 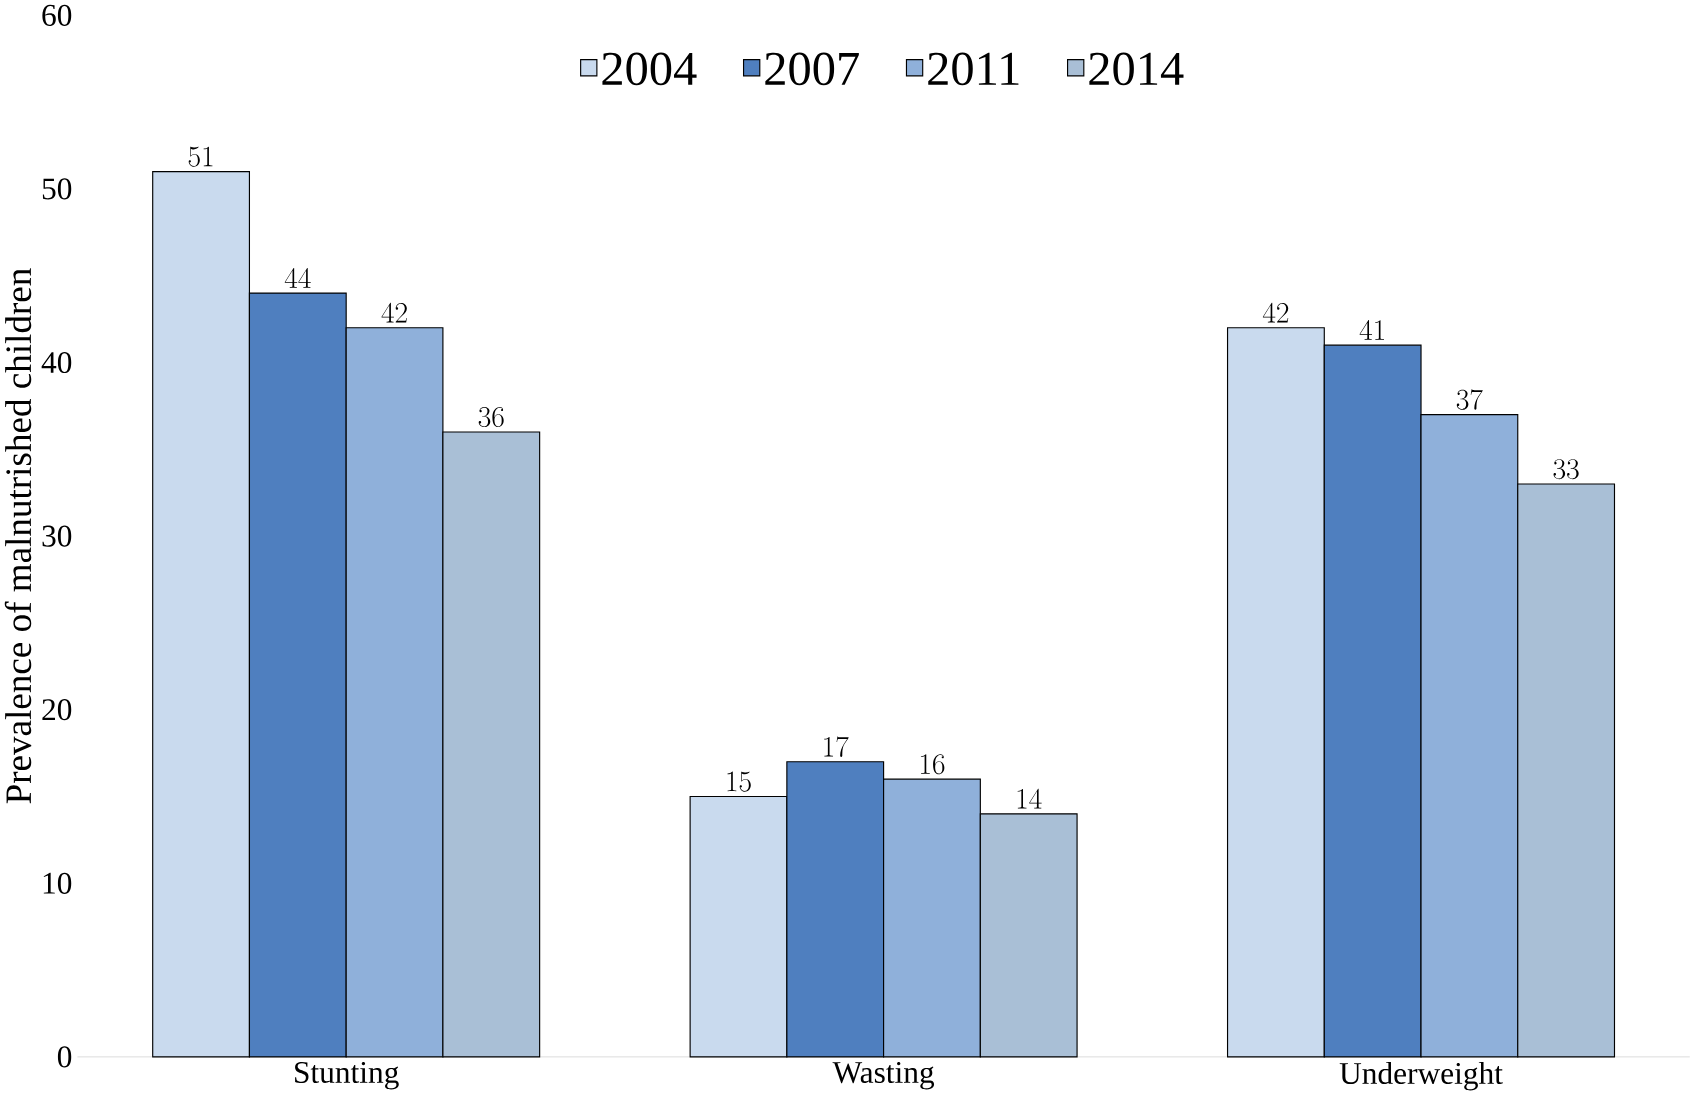 I want to click on y-tick-label: 60, so click(x=57, y=15).